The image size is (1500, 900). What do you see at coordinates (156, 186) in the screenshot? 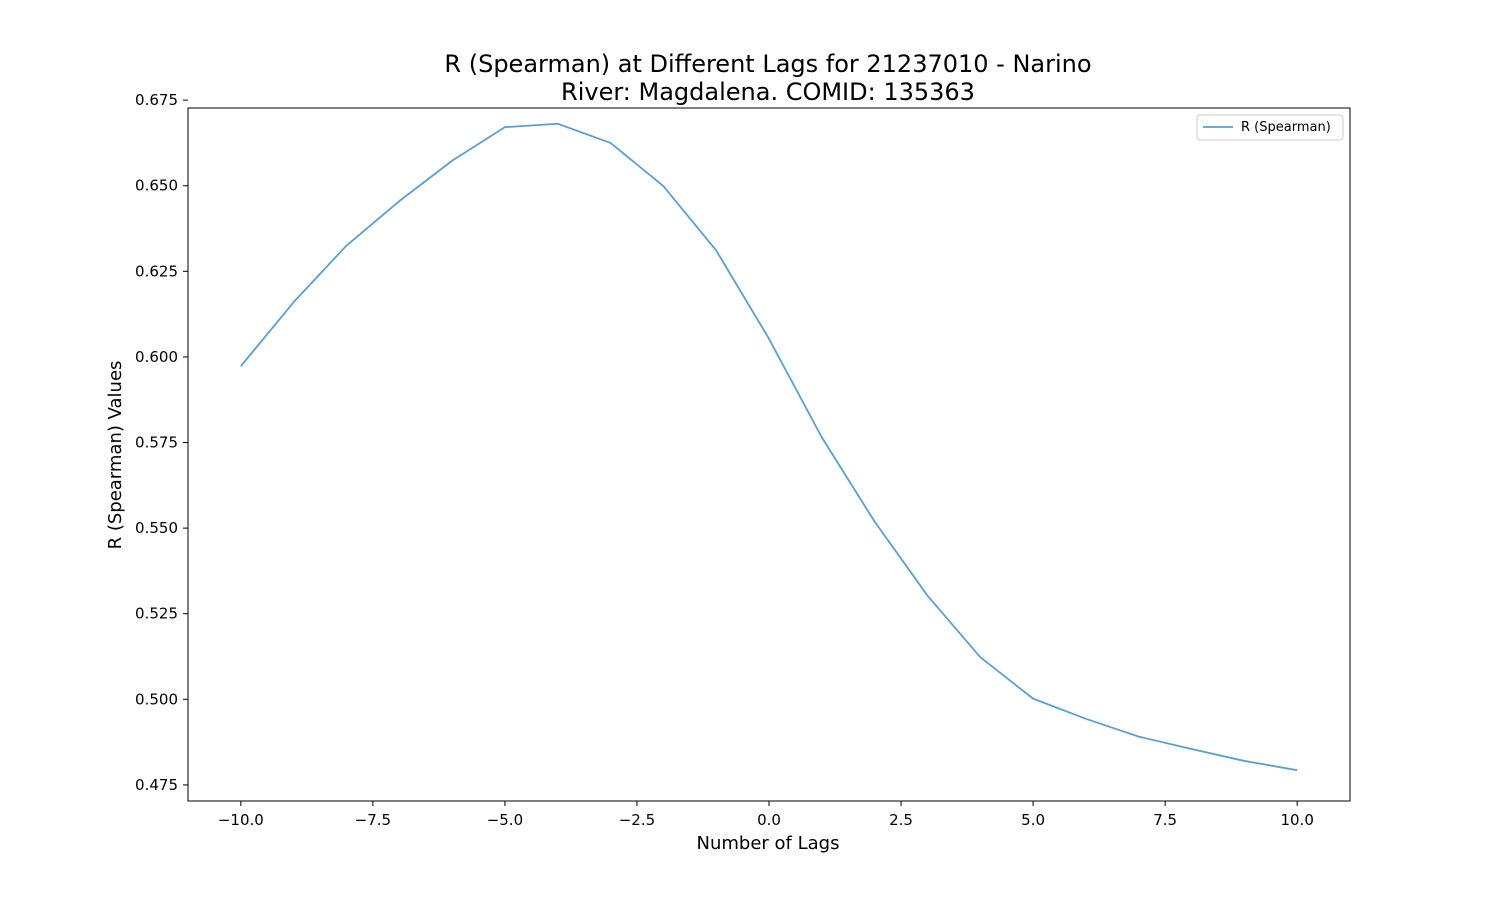
I see `y-tick-label: 0.650` at bounding box center [156, 186].